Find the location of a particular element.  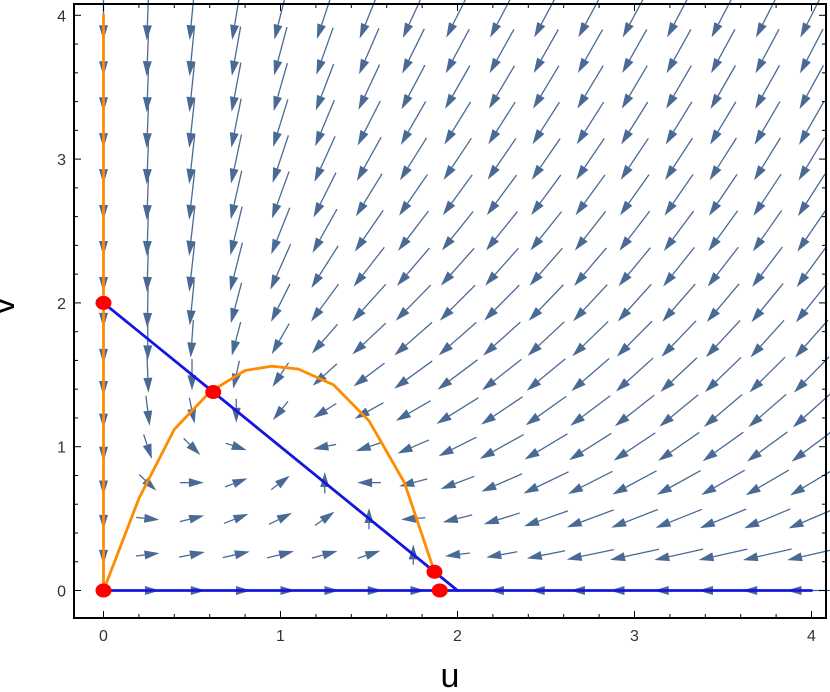

y-tick-label: 2 is located at coordinates (61, 304).